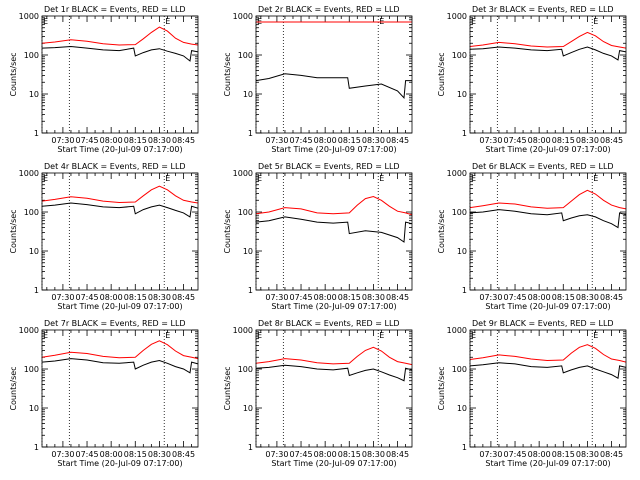 The width and height of the screenshot is (640, 480). I want to click on chart-title: Det 3r BLACK = Events, RED = LLD, so click(543, 9).